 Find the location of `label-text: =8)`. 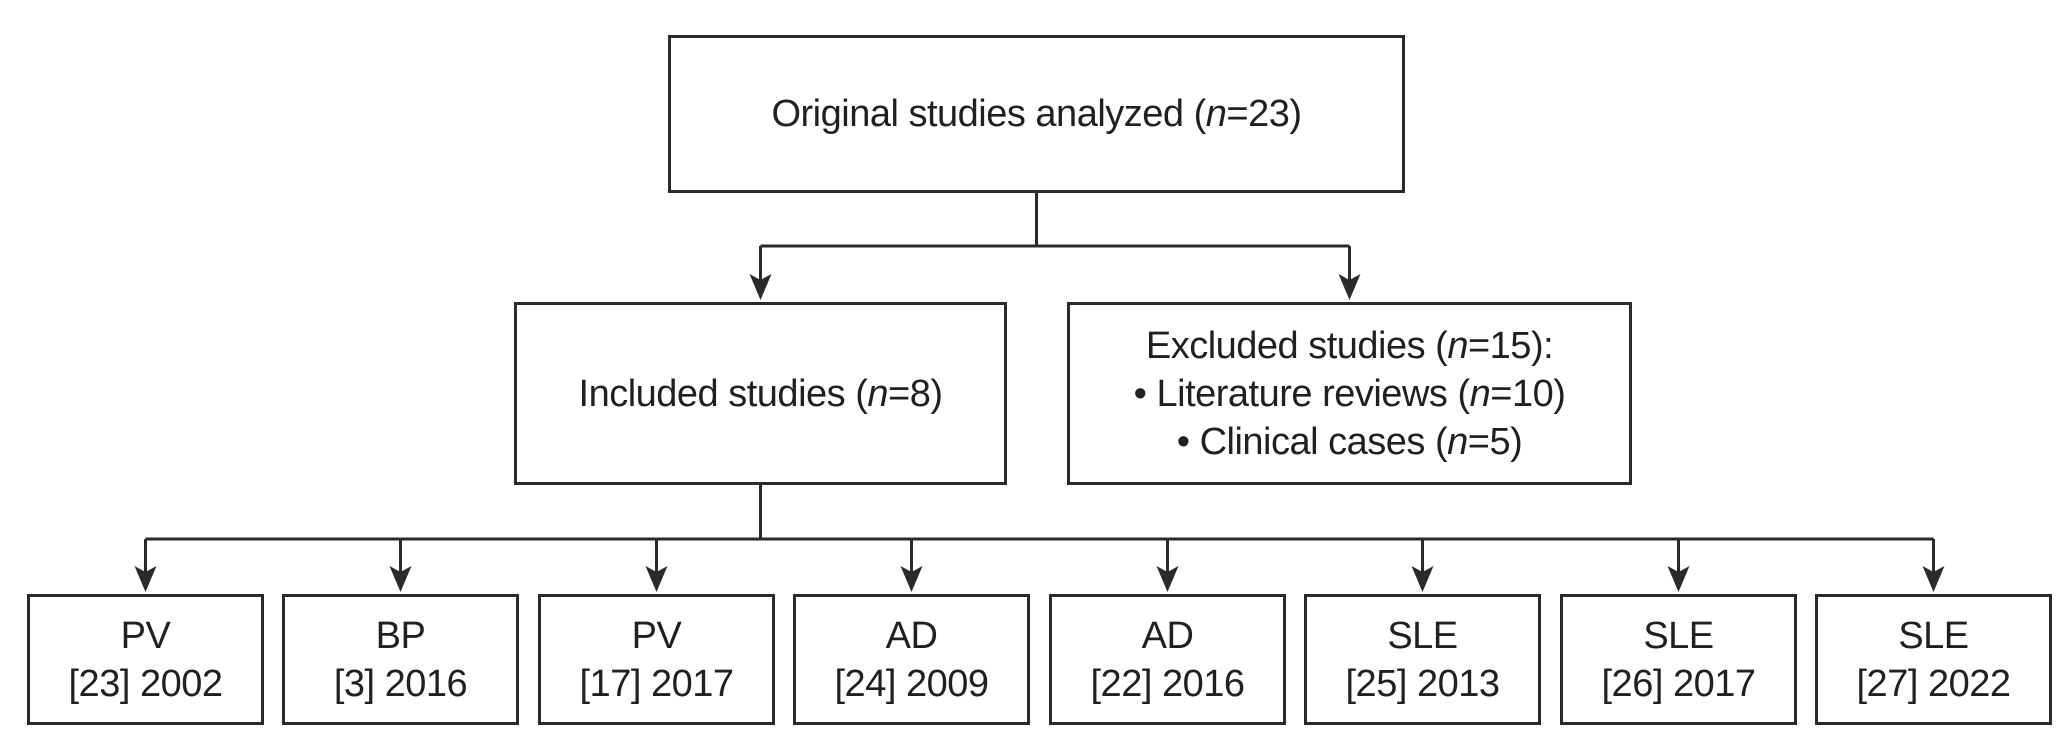

label-text: =8) is located at coordinates (915, 393).